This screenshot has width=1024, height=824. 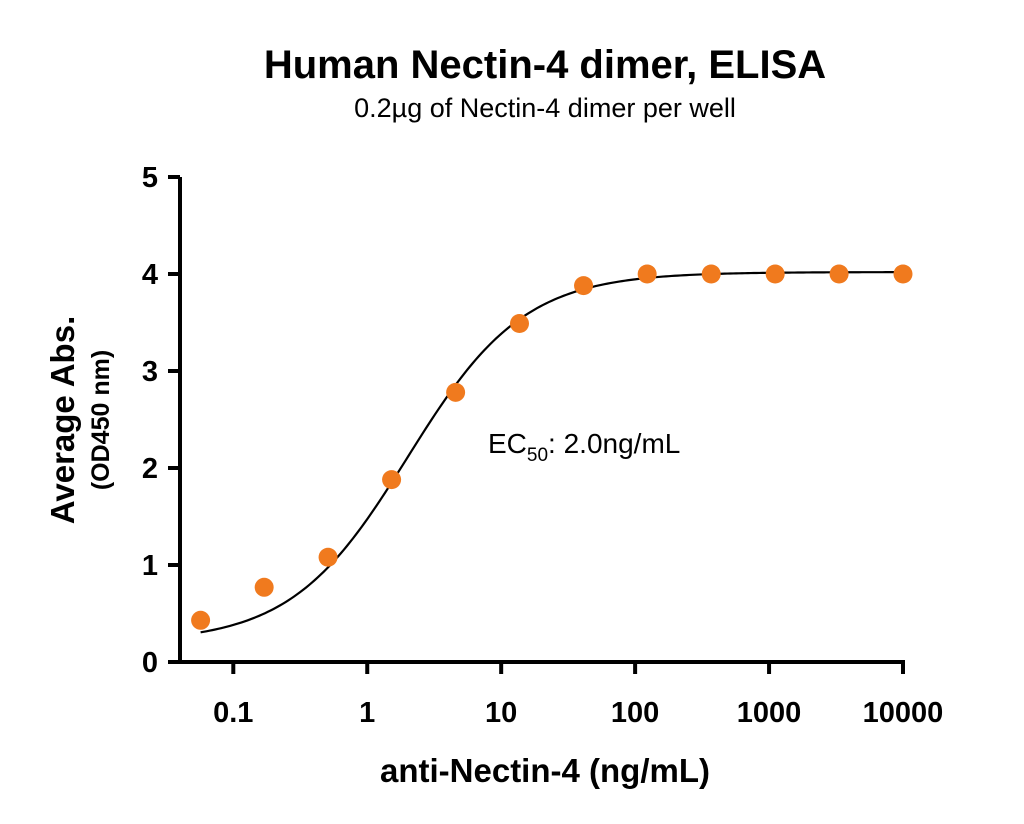 What do you see at coordinates (545, 770) in the screenshot?
I see `x-axis-label: anti-Nectin-4 (ng/mL)` at bounding box center [545, 770].